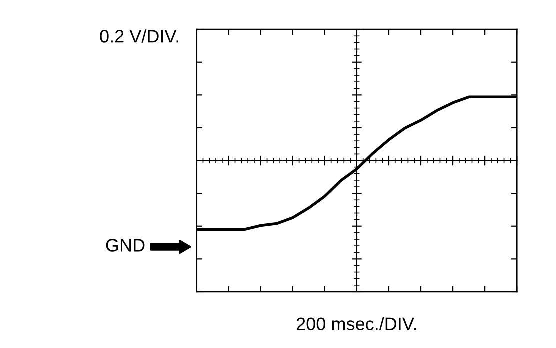  I want to click on y-axis-title: 0.2 V/DIV., so click(139, 36).